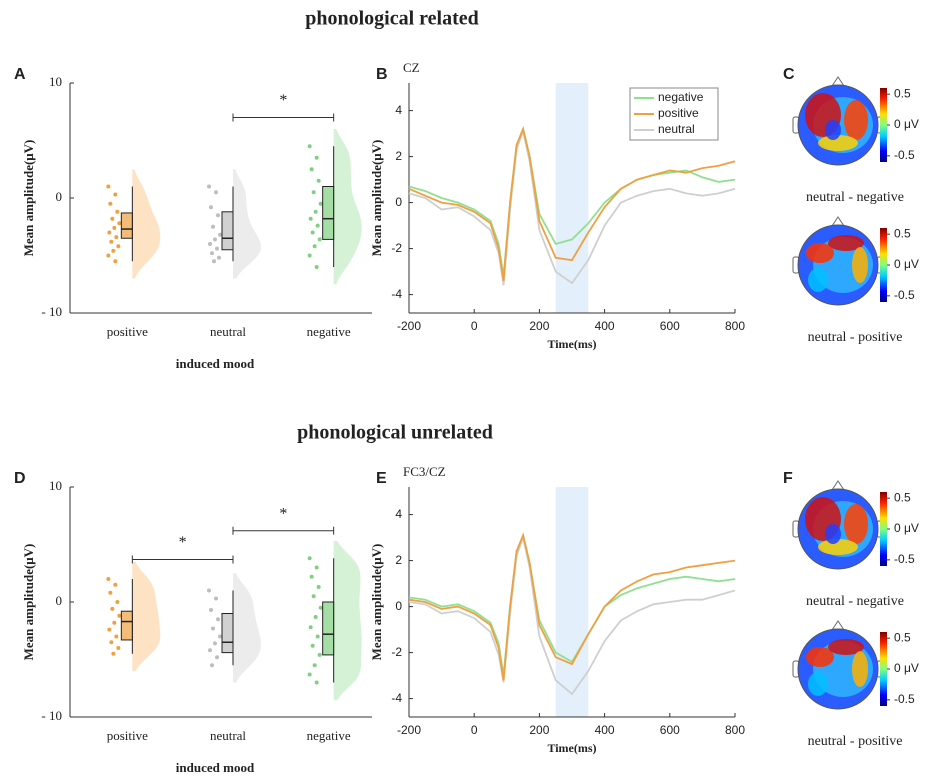 The height and width of the screenshot is (781, 935). Describe the element at coordinates (788, 478) in the screenshot. I see `panel-letter: F` at that location.